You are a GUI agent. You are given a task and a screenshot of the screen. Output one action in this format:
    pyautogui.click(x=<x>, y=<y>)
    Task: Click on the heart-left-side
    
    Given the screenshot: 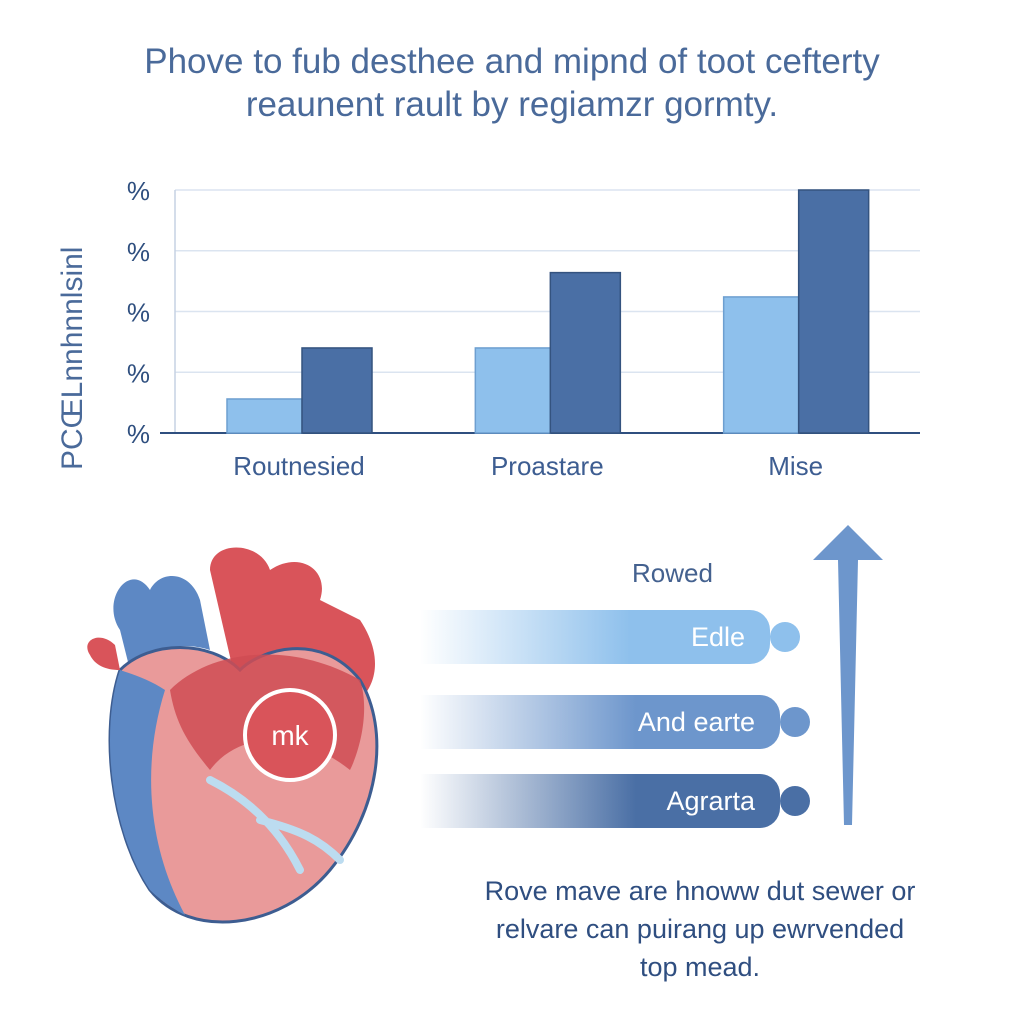 What is the action you would take?
    pyautogui.click(x=147, y=792)
    